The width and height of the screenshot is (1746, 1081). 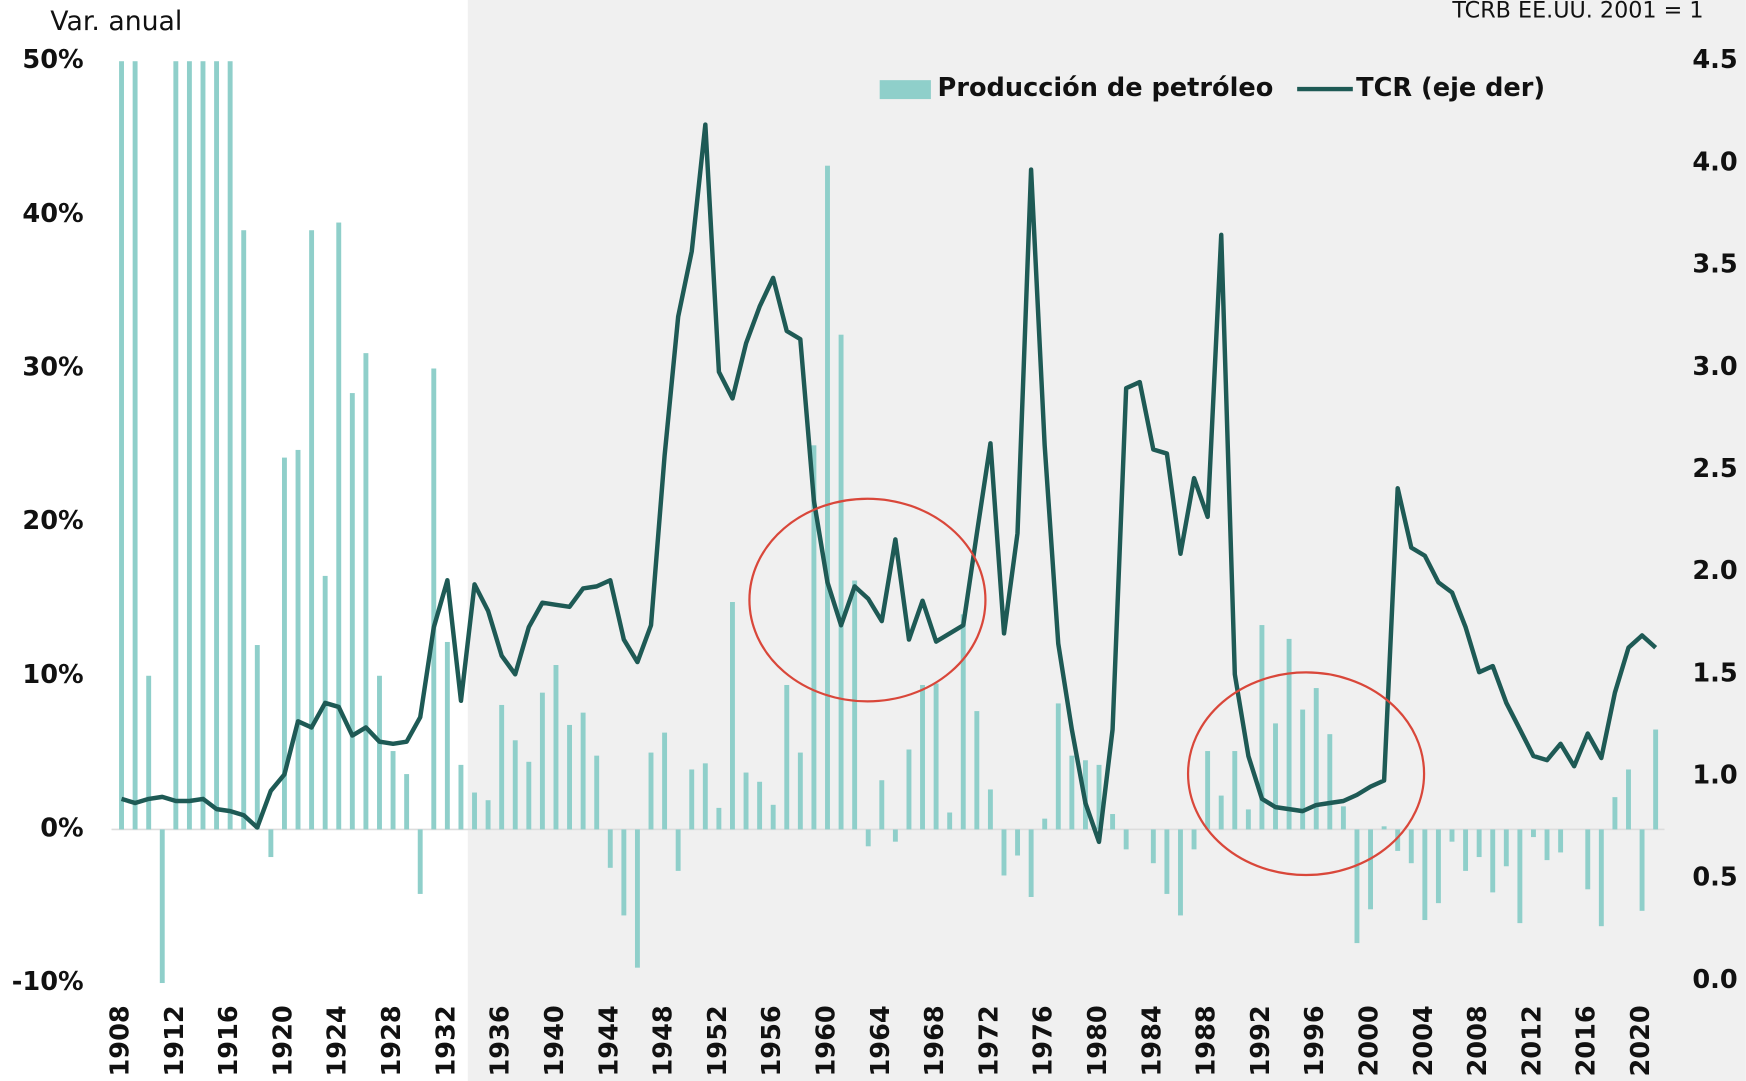 What do you see at coordinates (1207, 1040) in the screenshot?
I see `x-tick-label: 1988` at bounding box center [1207, 1040].